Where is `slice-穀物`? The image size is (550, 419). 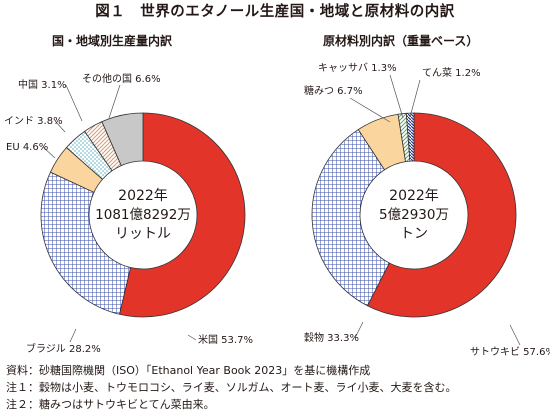
slice-穀物 is located at coordinates (350, 217).